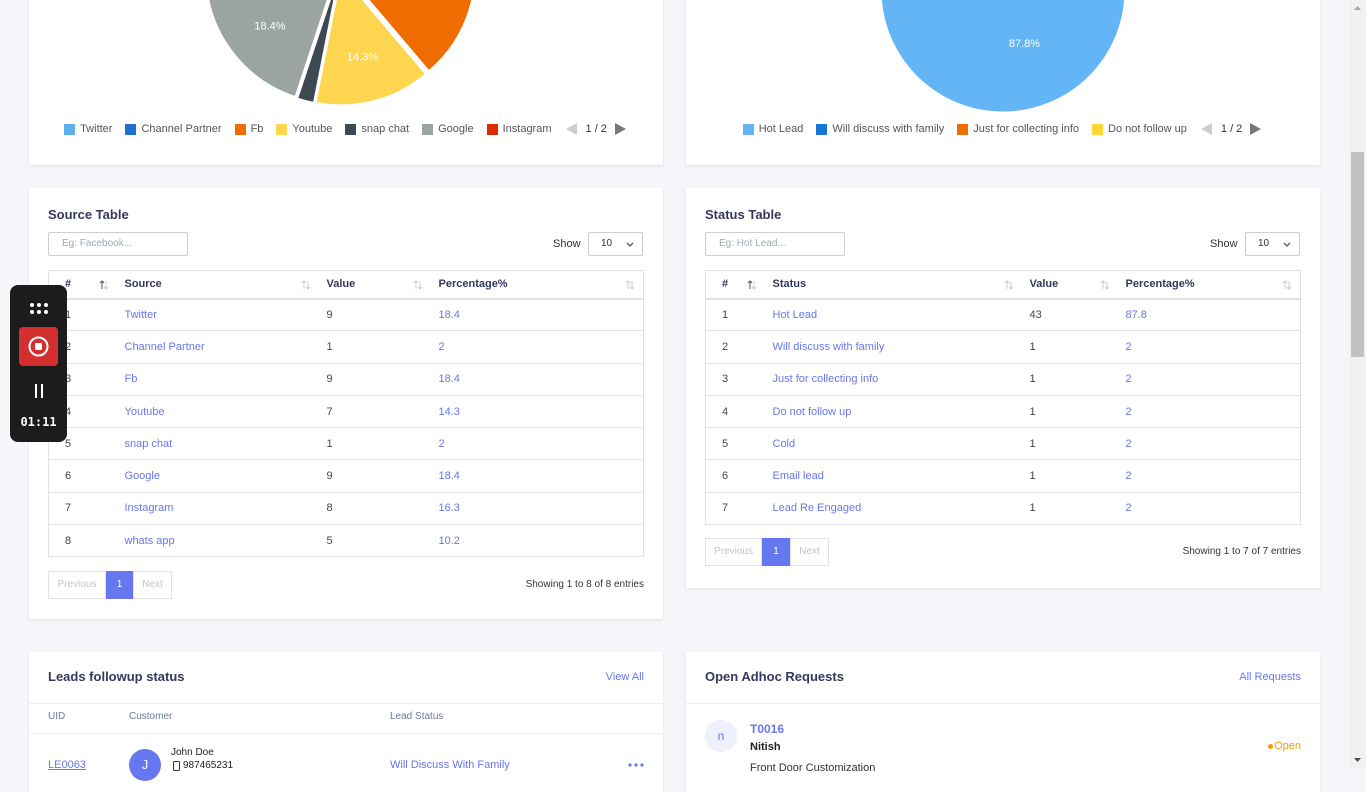 This screenshot has height=792, width=1366. What do you see at coordinates (1270, 676) in the screenshot?
I see `all-requests-link: All Requests` at bounding box center [1270, 676].